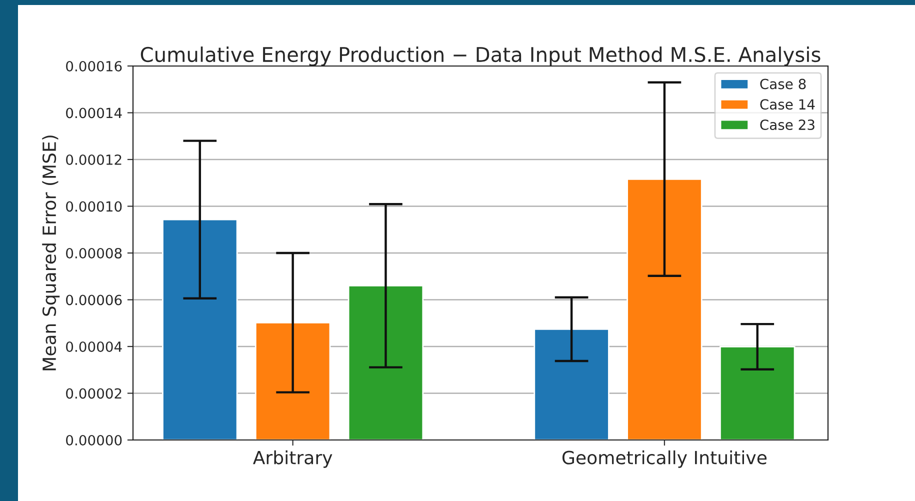  Describe the element at coordinates (94, 253) in the screenshot. I see `y-tick-label: 0.00008` at that location.